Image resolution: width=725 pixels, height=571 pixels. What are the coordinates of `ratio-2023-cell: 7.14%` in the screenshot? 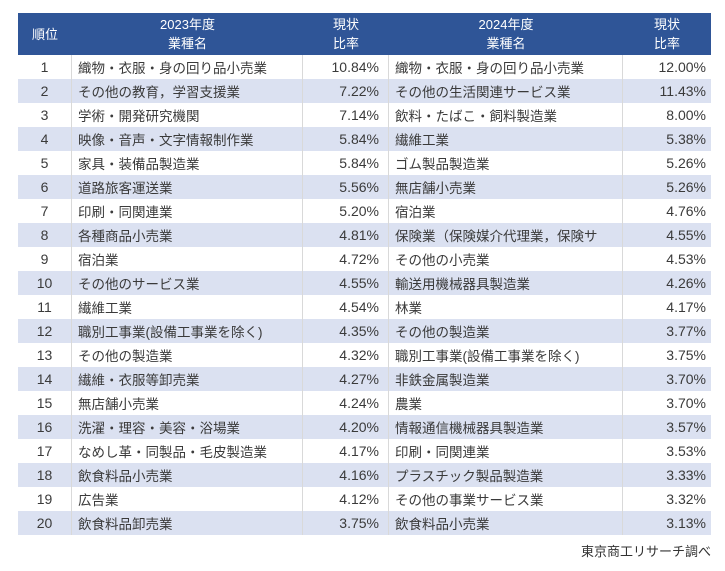 It's located at (346, 115).